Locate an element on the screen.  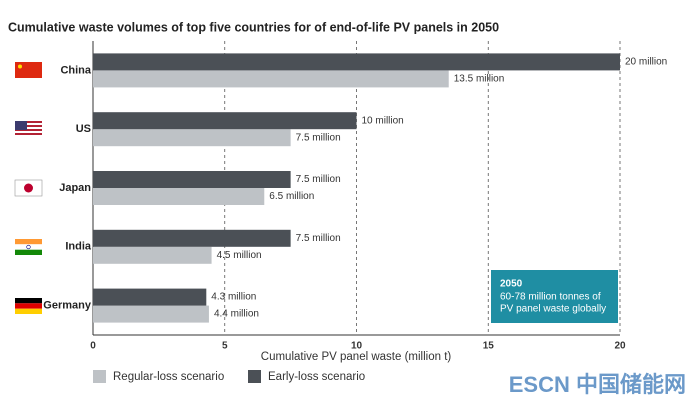
annotation-title: 2050 is located at coordinates (511, 284).